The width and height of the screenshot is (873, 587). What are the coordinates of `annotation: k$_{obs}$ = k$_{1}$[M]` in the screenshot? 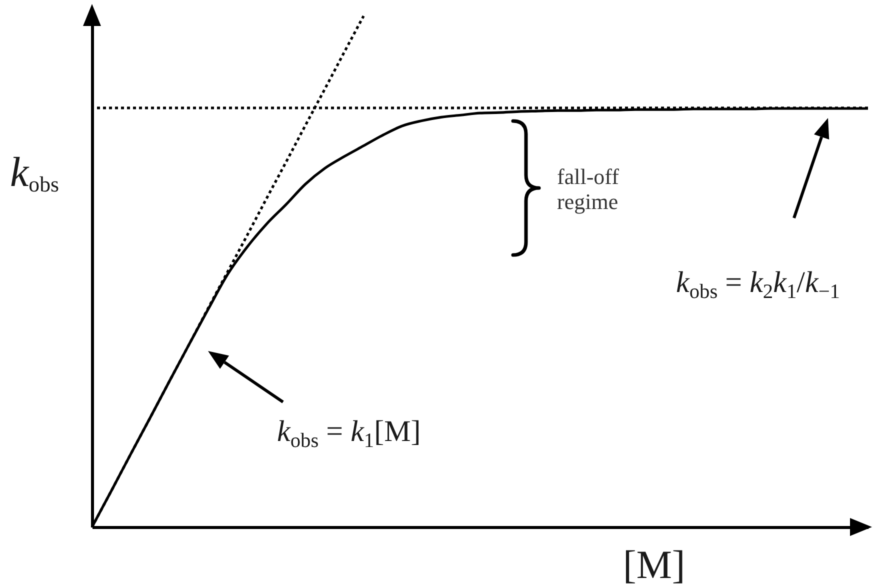 It's located at (349, 433).